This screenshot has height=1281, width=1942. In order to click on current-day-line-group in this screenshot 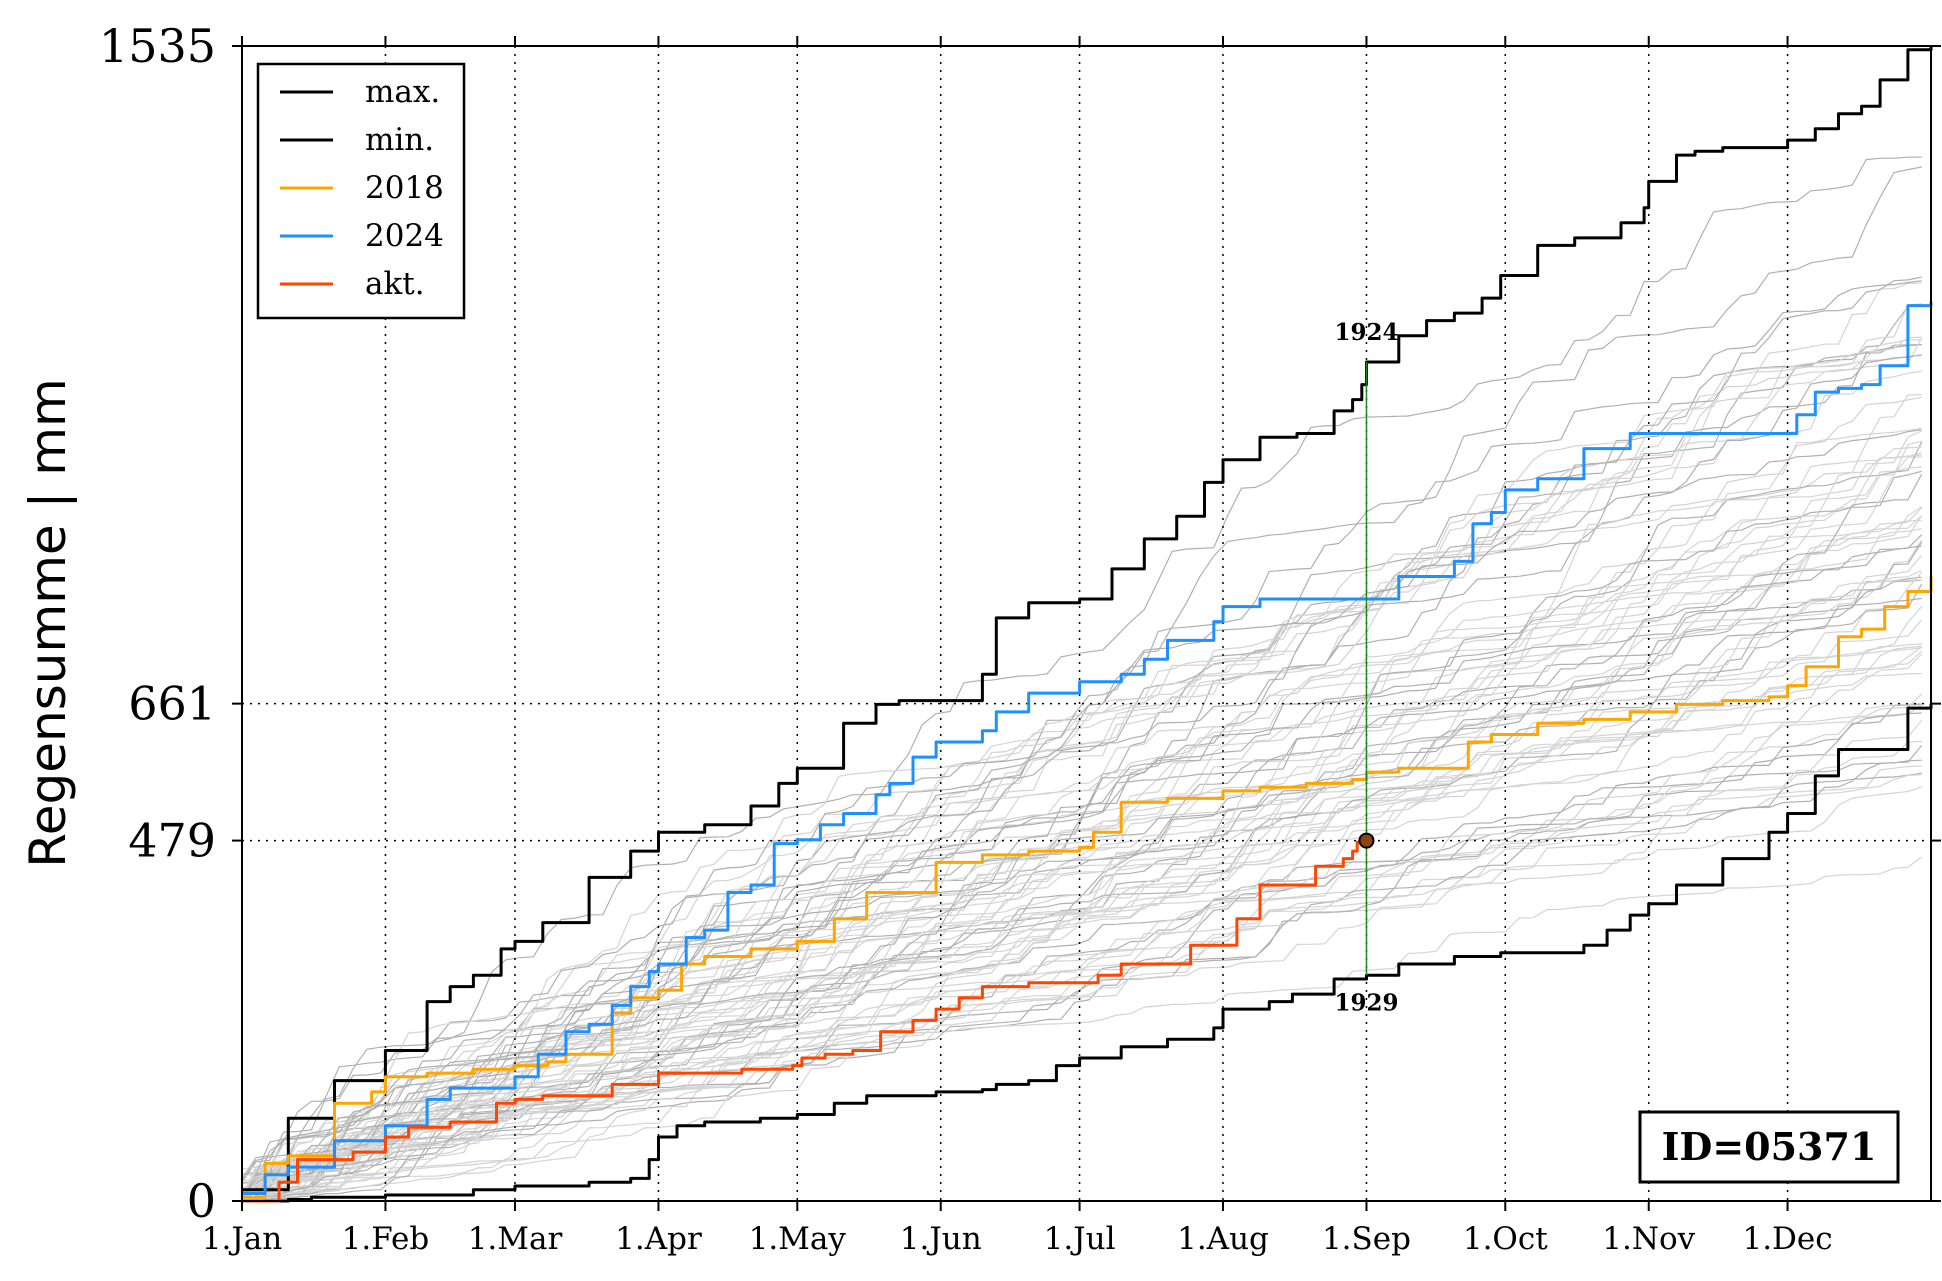, I will do `click(1366, 669)`.